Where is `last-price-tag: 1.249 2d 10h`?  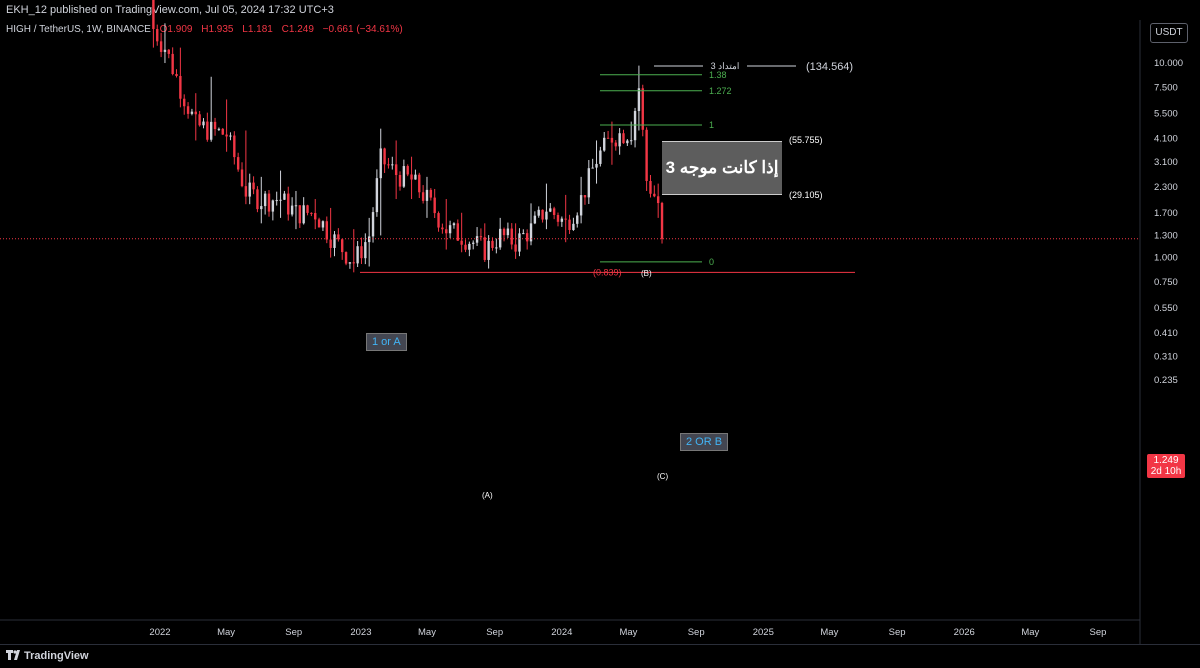 last-price-tag: 1.249 2d 10h is located at coordinates (1166, 466).